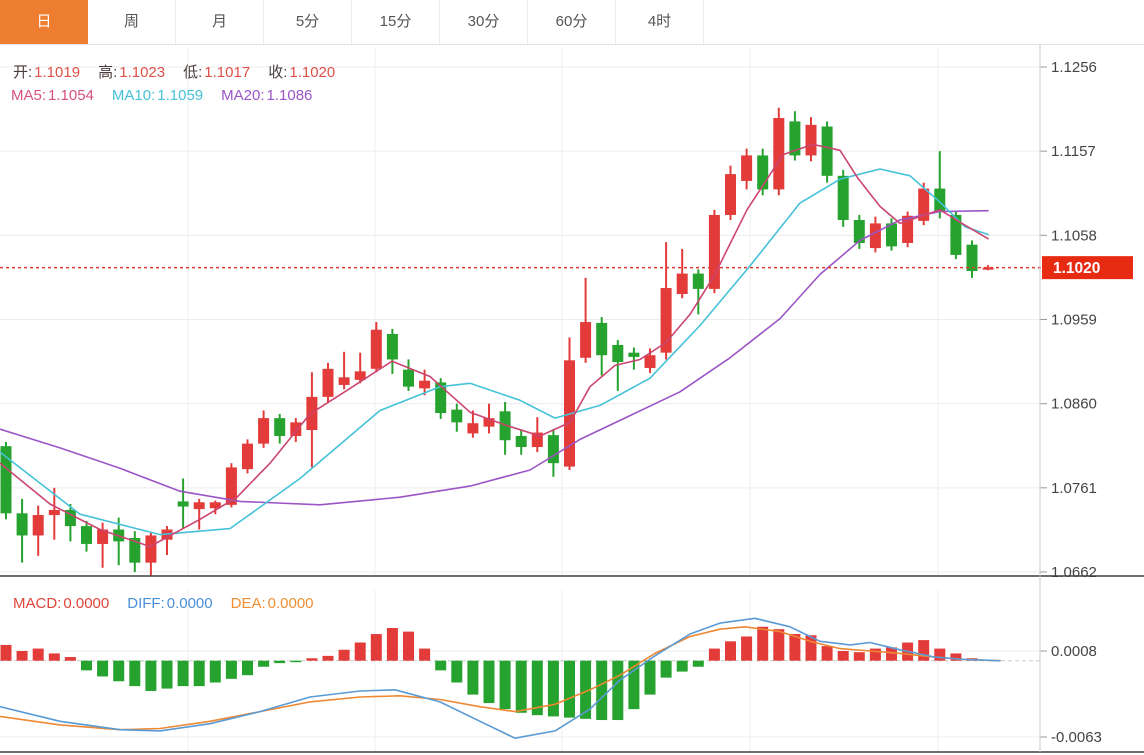 This screenshot has width=1144, height=755. Describe the element at coordinates (23, 72) in the screenshot. I see `legend-label: 开:` at that location.